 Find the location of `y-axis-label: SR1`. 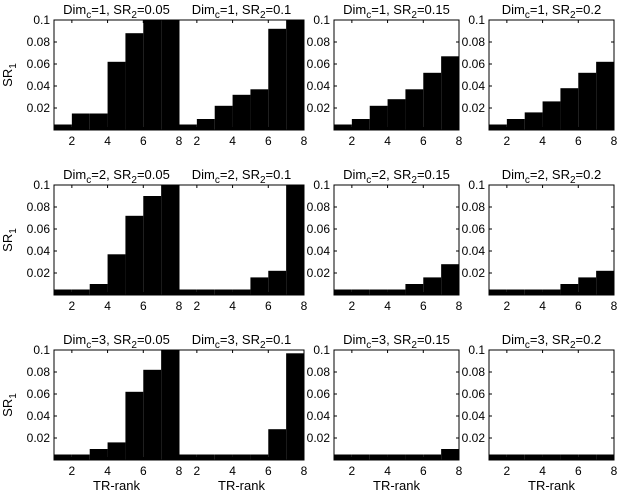

y-axis-label: SR1 is located at coordinates (9, 75).